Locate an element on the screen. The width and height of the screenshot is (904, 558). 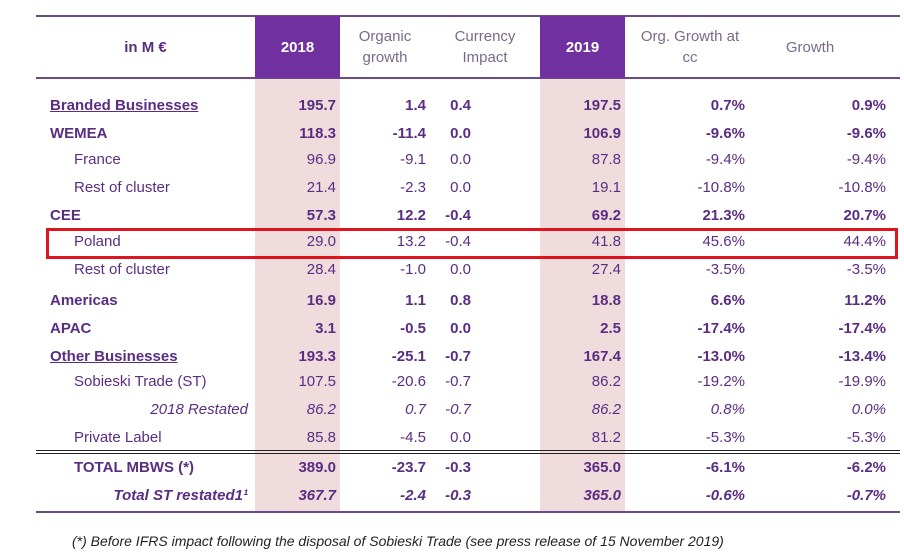
currency-impact: 0.4 is located at coordinates (460, 105).